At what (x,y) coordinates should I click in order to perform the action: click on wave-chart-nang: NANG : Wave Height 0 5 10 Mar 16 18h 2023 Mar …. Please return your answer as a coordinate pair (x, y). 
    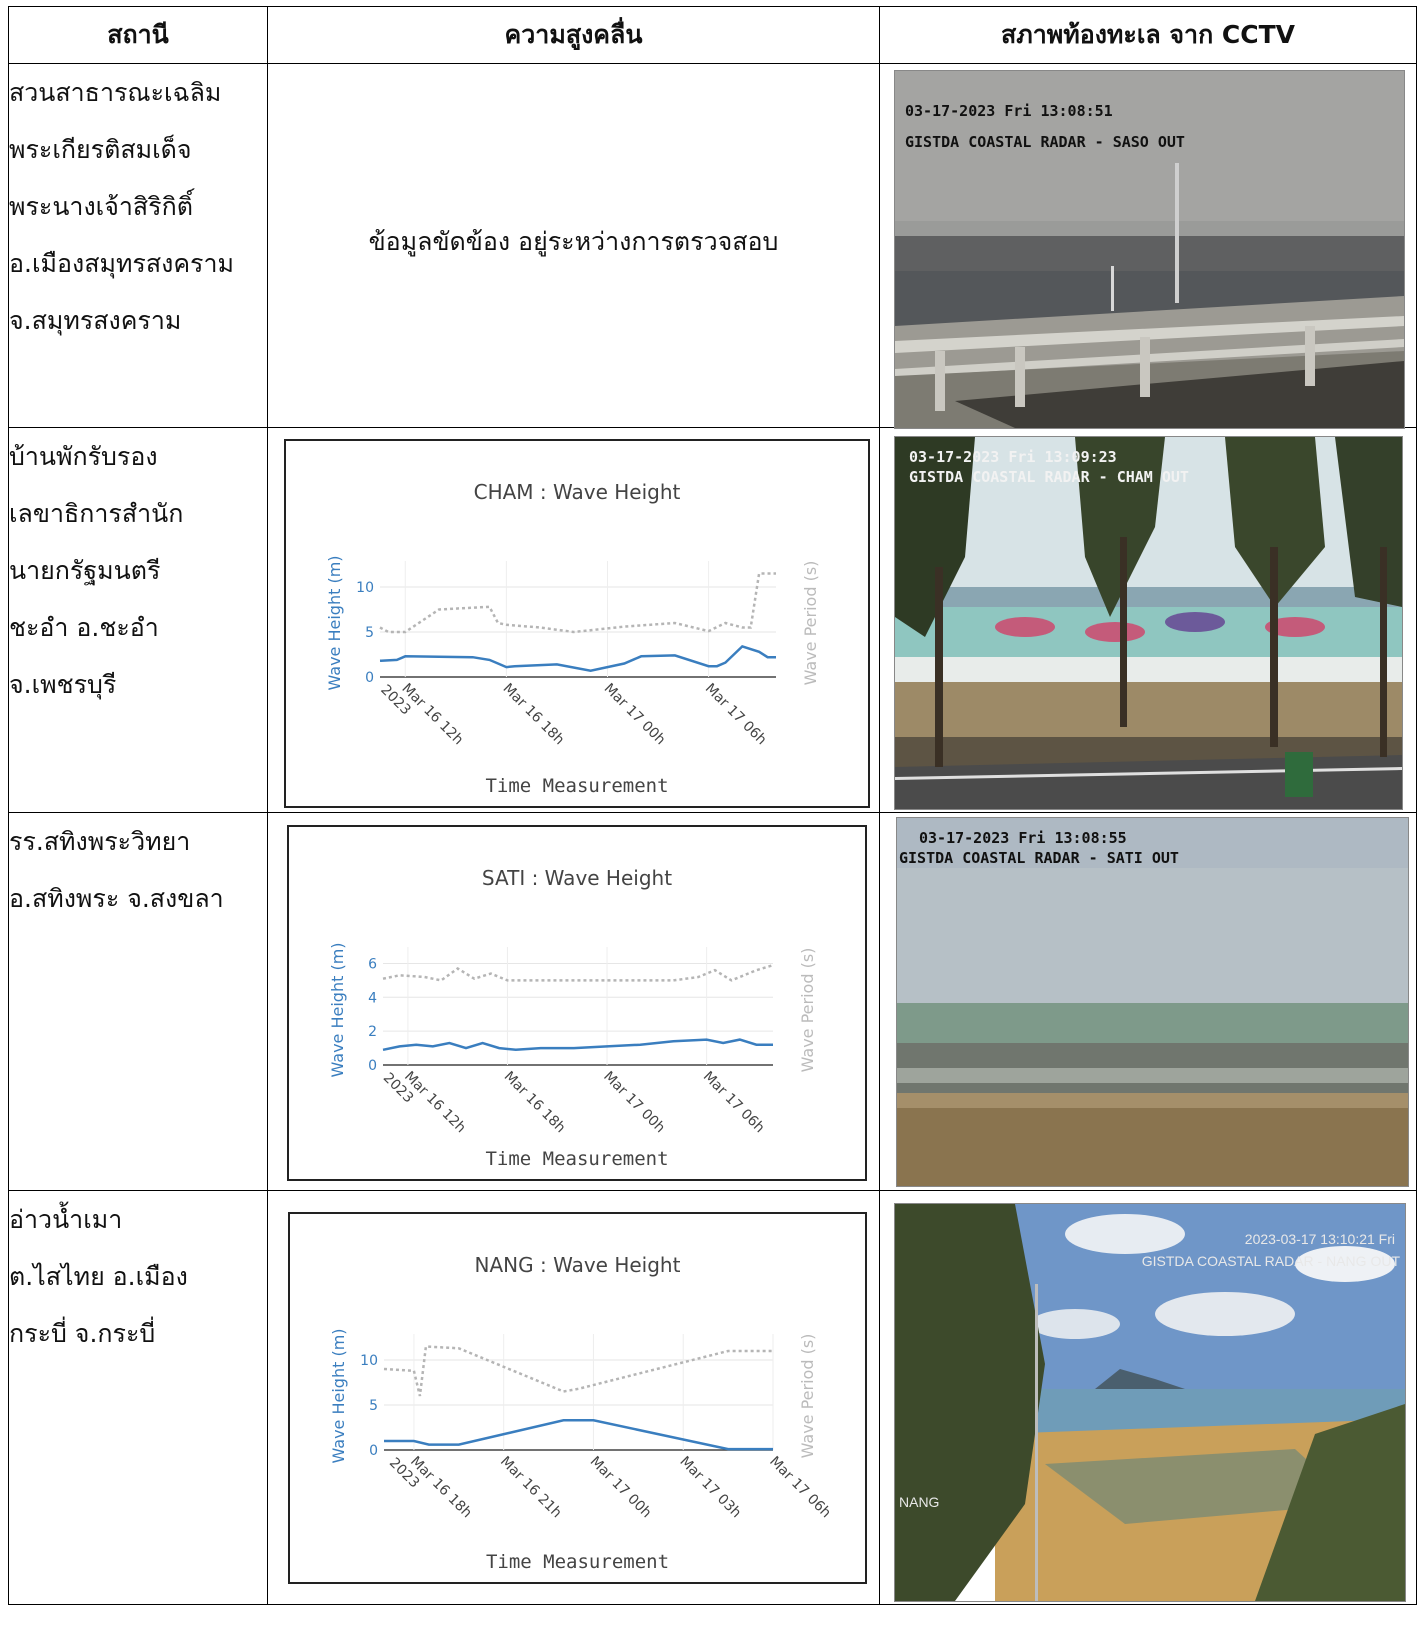
    Looking at the image, I should click on (577, 1398).